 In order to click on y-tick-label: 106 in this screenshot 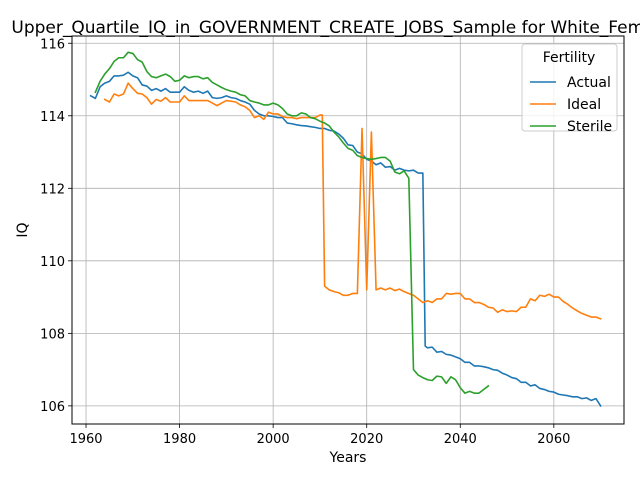, I will do `click(52, 407)`.